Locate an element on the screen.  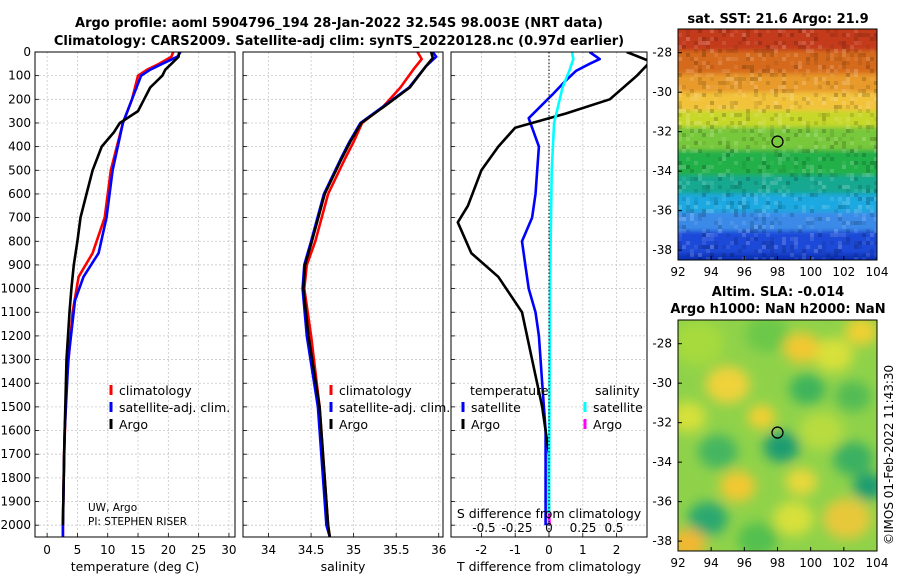
map-x-tick-label: 104 is located at coordinates (877, 272).